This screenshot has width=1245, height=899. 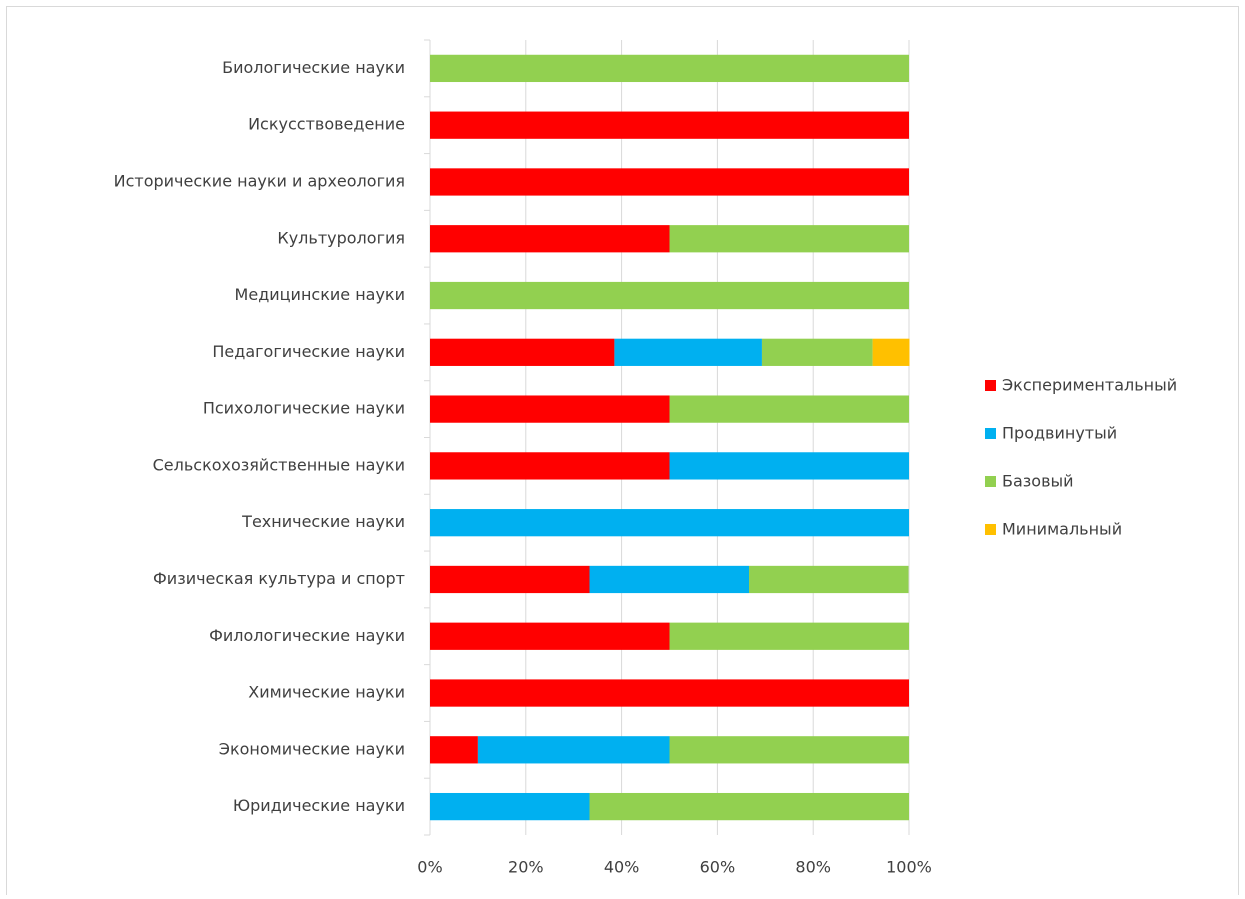 I want to click on x-tick-label: 80%, so click(x=813, y=867).